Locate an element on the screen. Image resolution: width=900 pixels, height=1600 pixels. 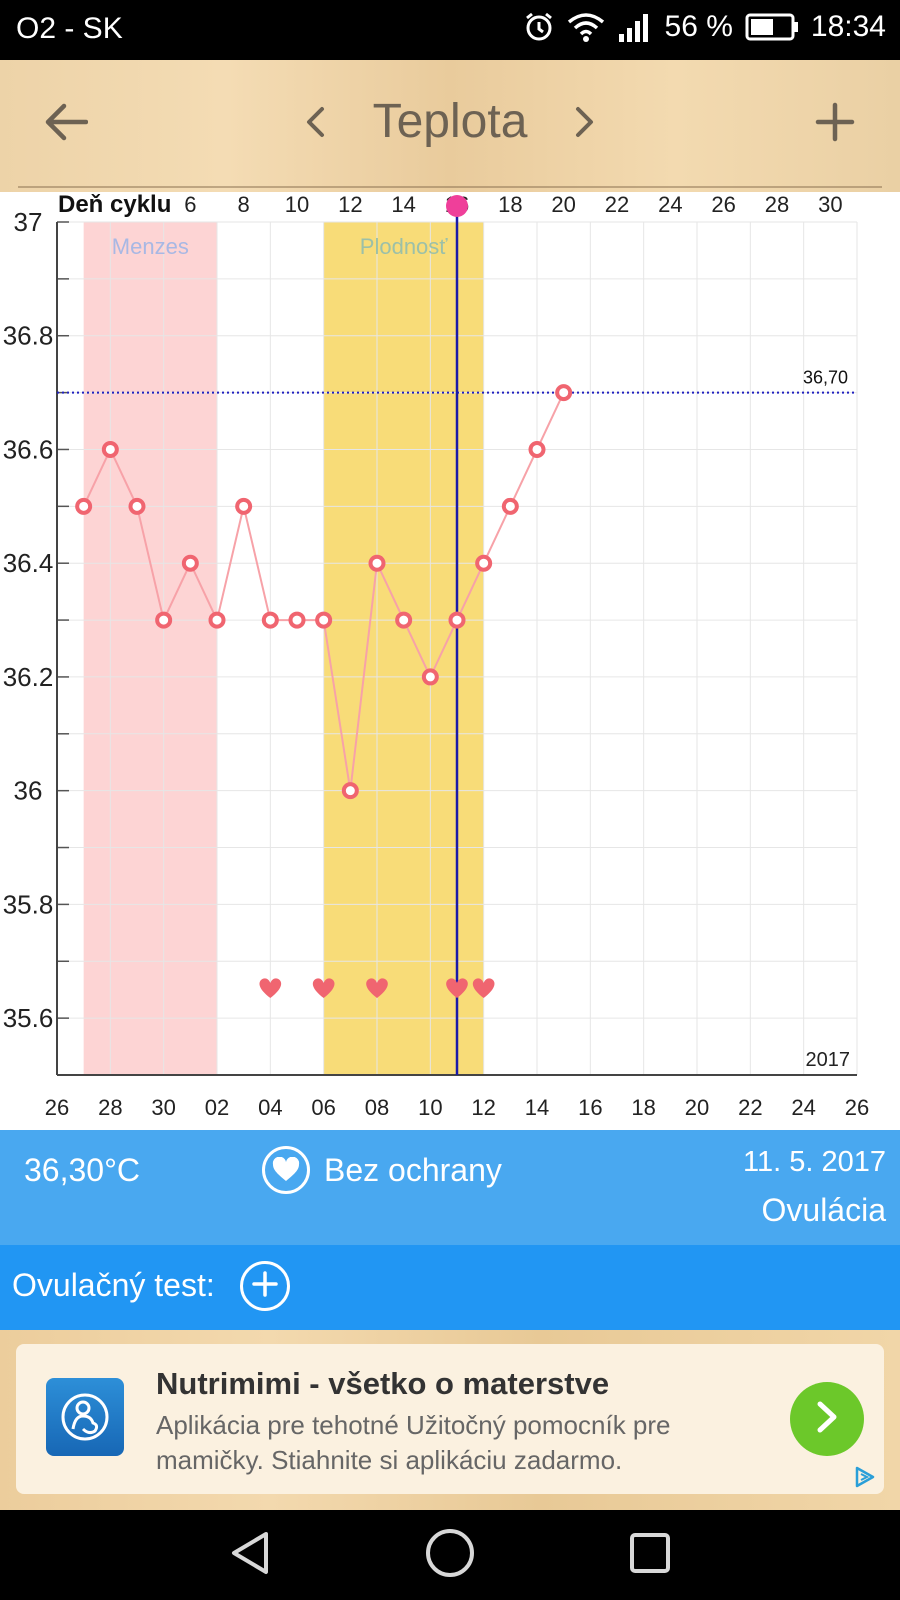
bottom-tick-label: 08 is located at coordinates (377, 1107).